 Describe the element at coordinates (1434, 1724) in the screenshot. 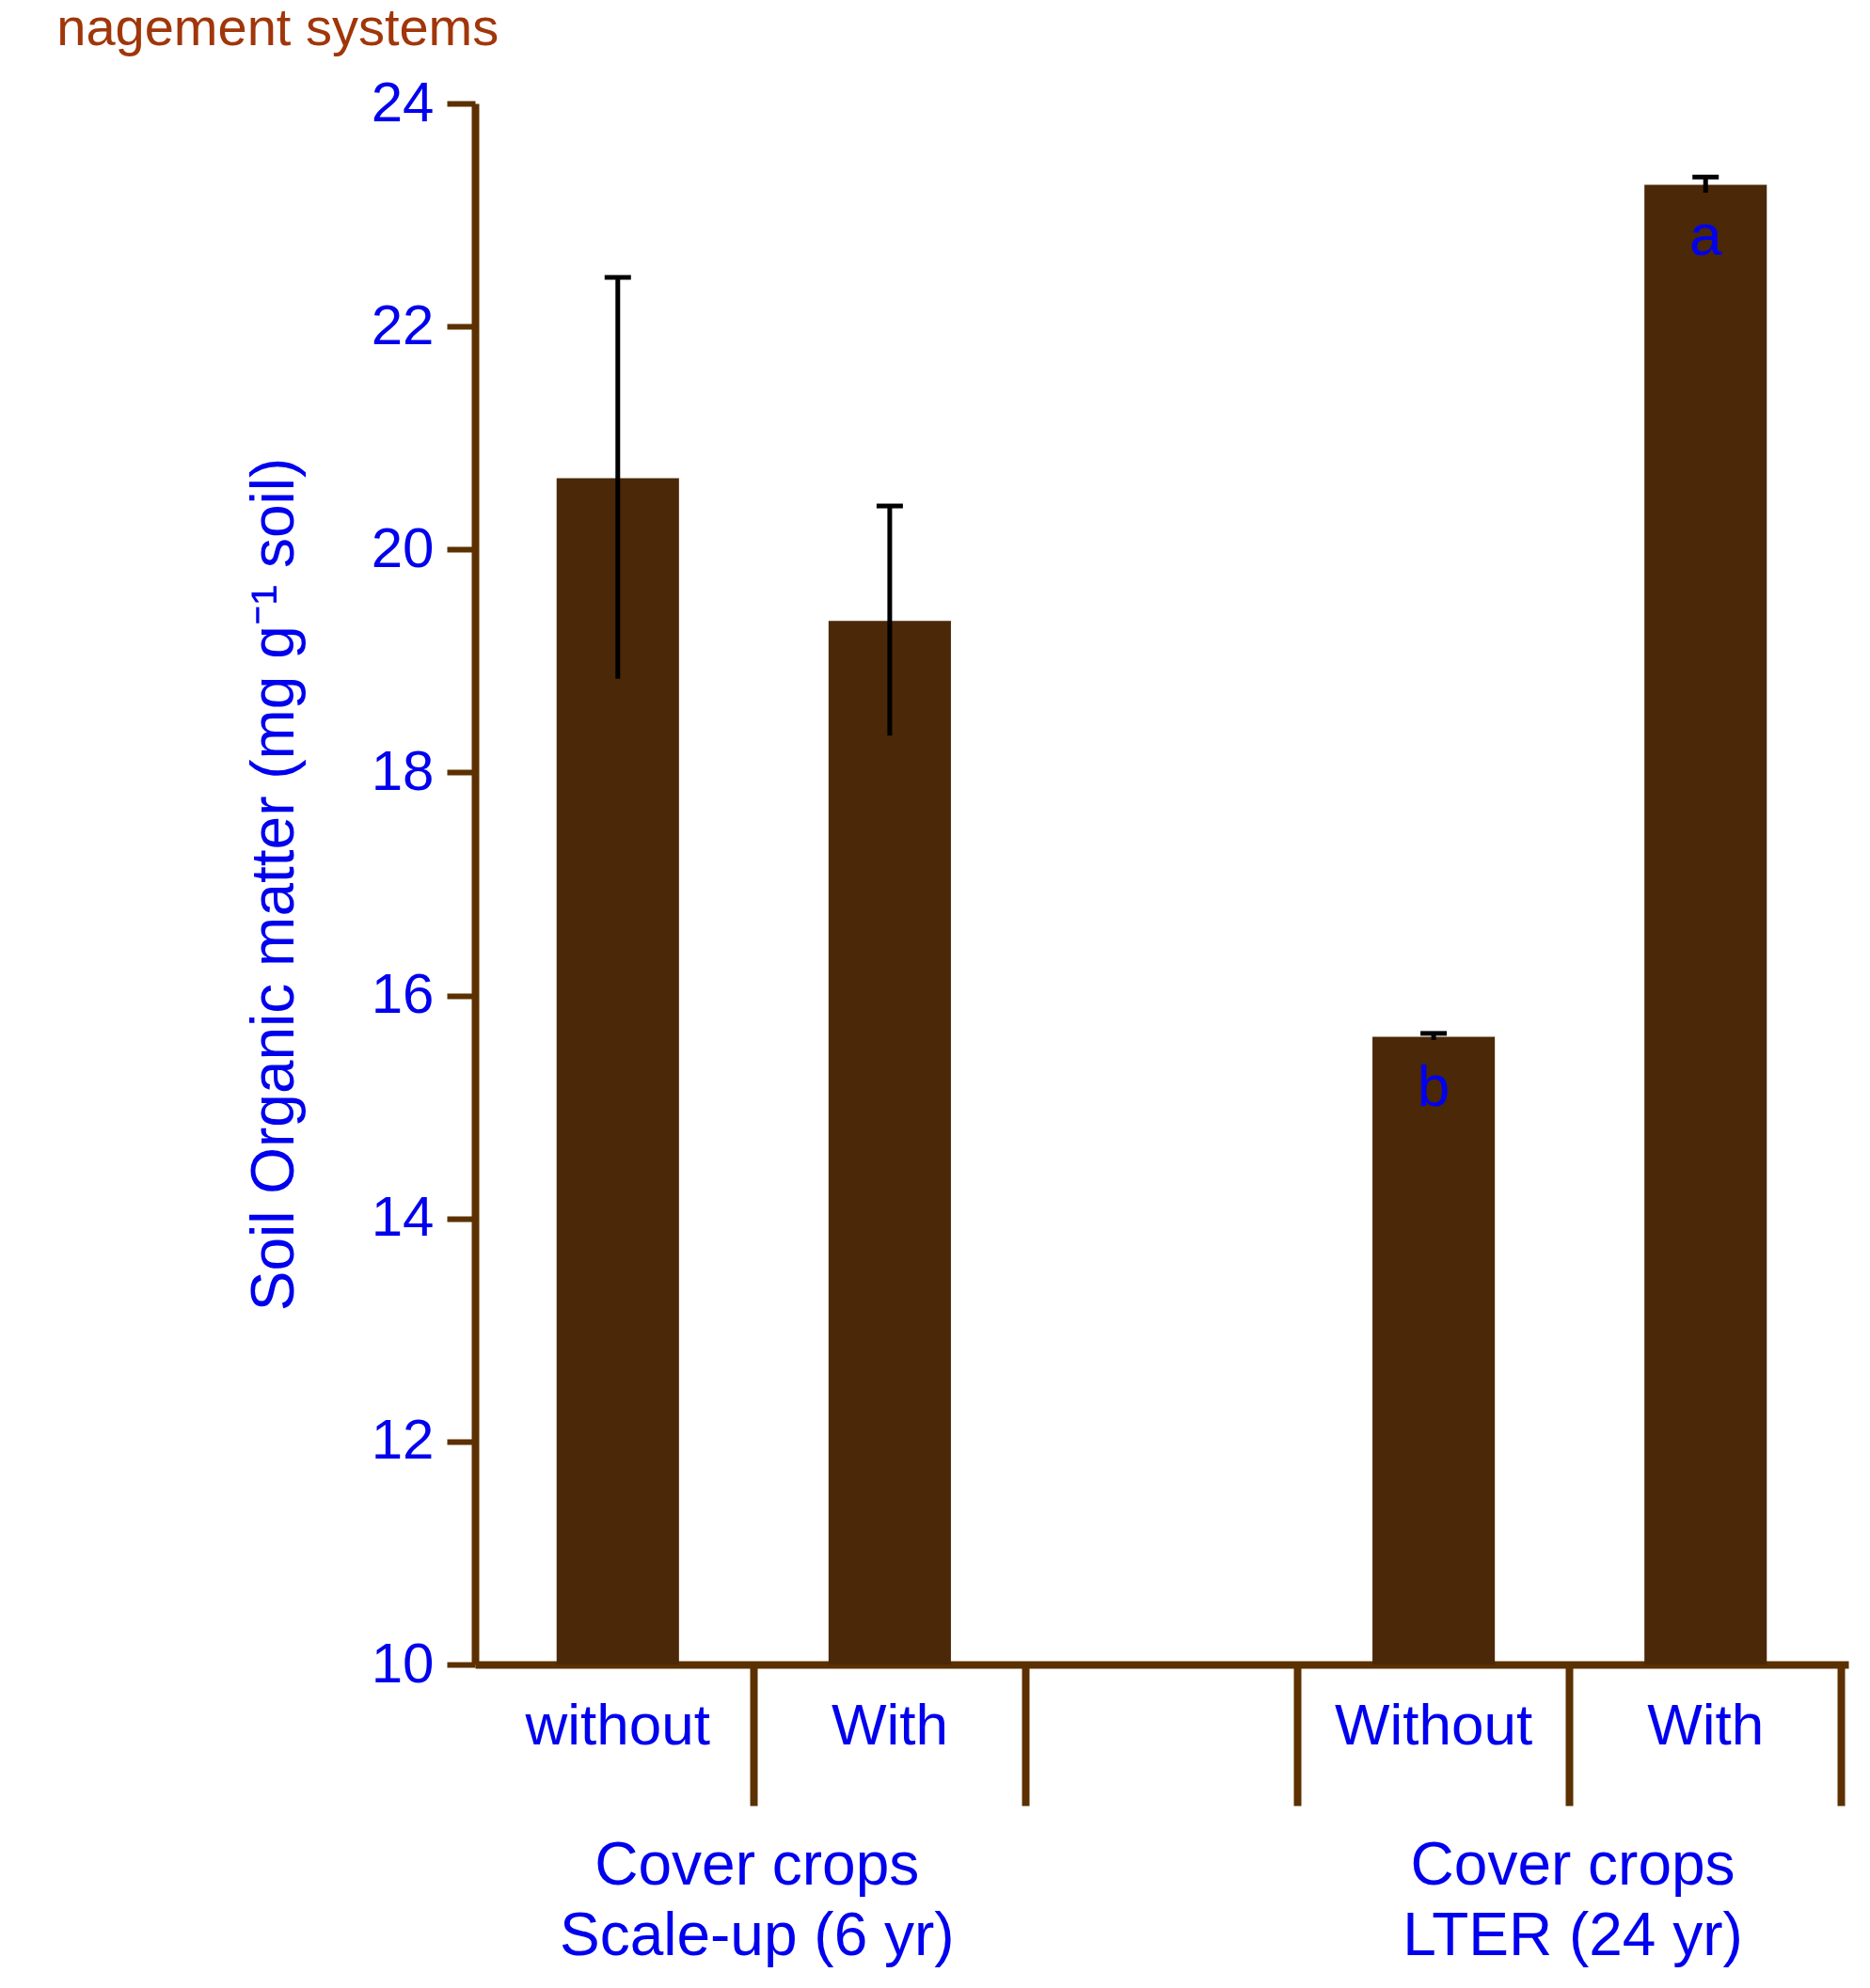

I see `x-tick-label: Without` at that location.